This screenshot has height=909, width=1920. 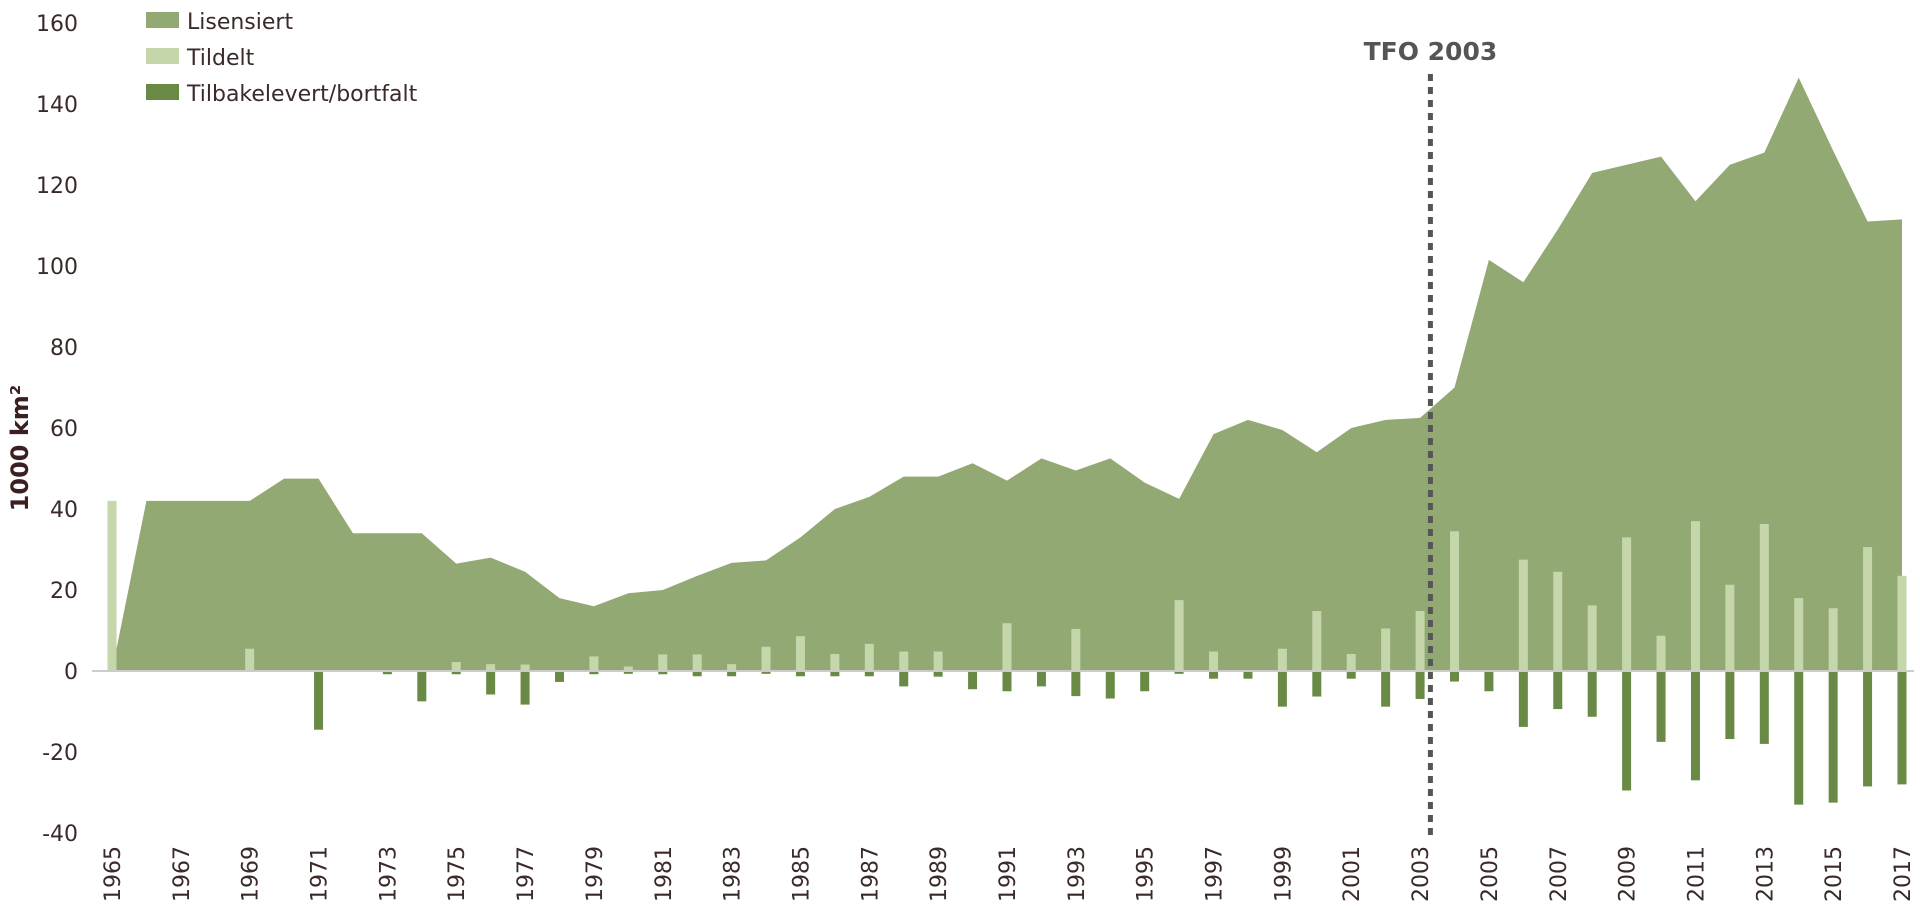 What do you see at coordinates (57, 267) in the screenshot?
I see `y-tick-label: 100` at bounding box center [57, 267].